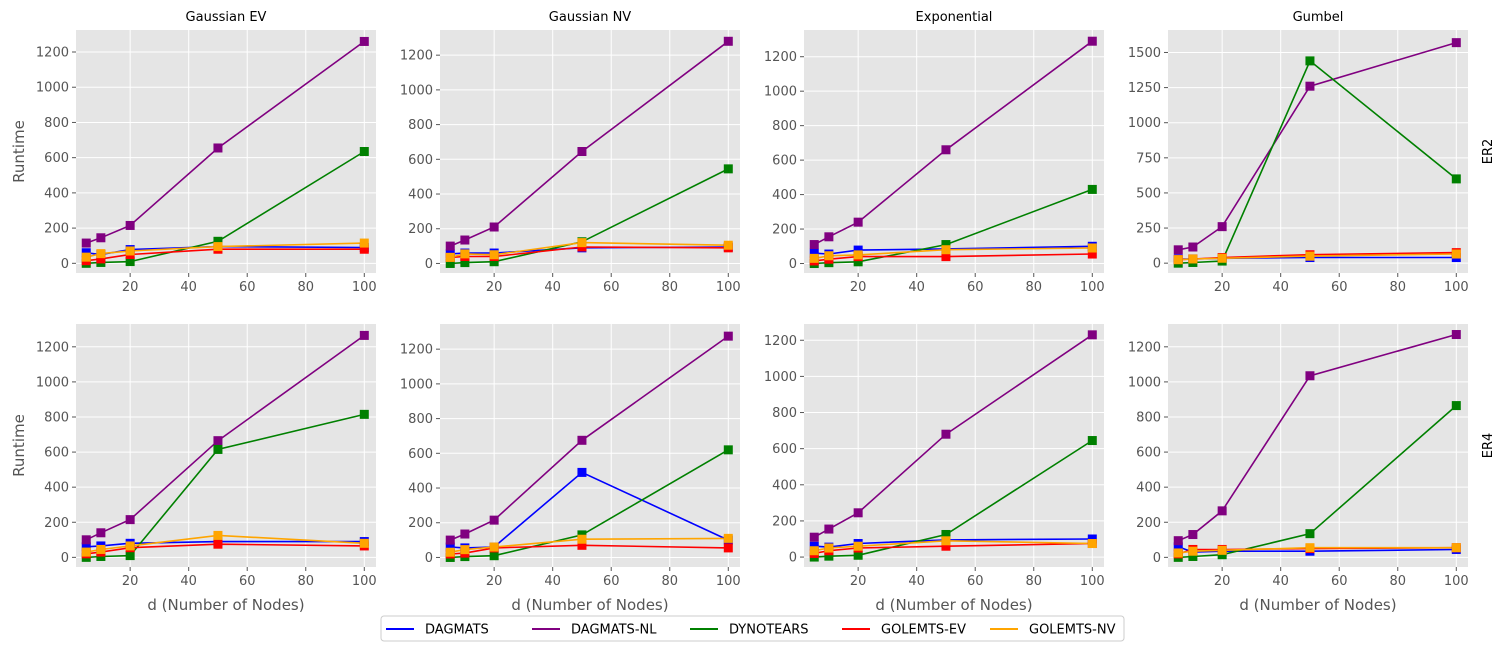 The image size is (1504, 648). I want to click on legend-label-dynotears: DYNOTEARS, so click(769, 630).